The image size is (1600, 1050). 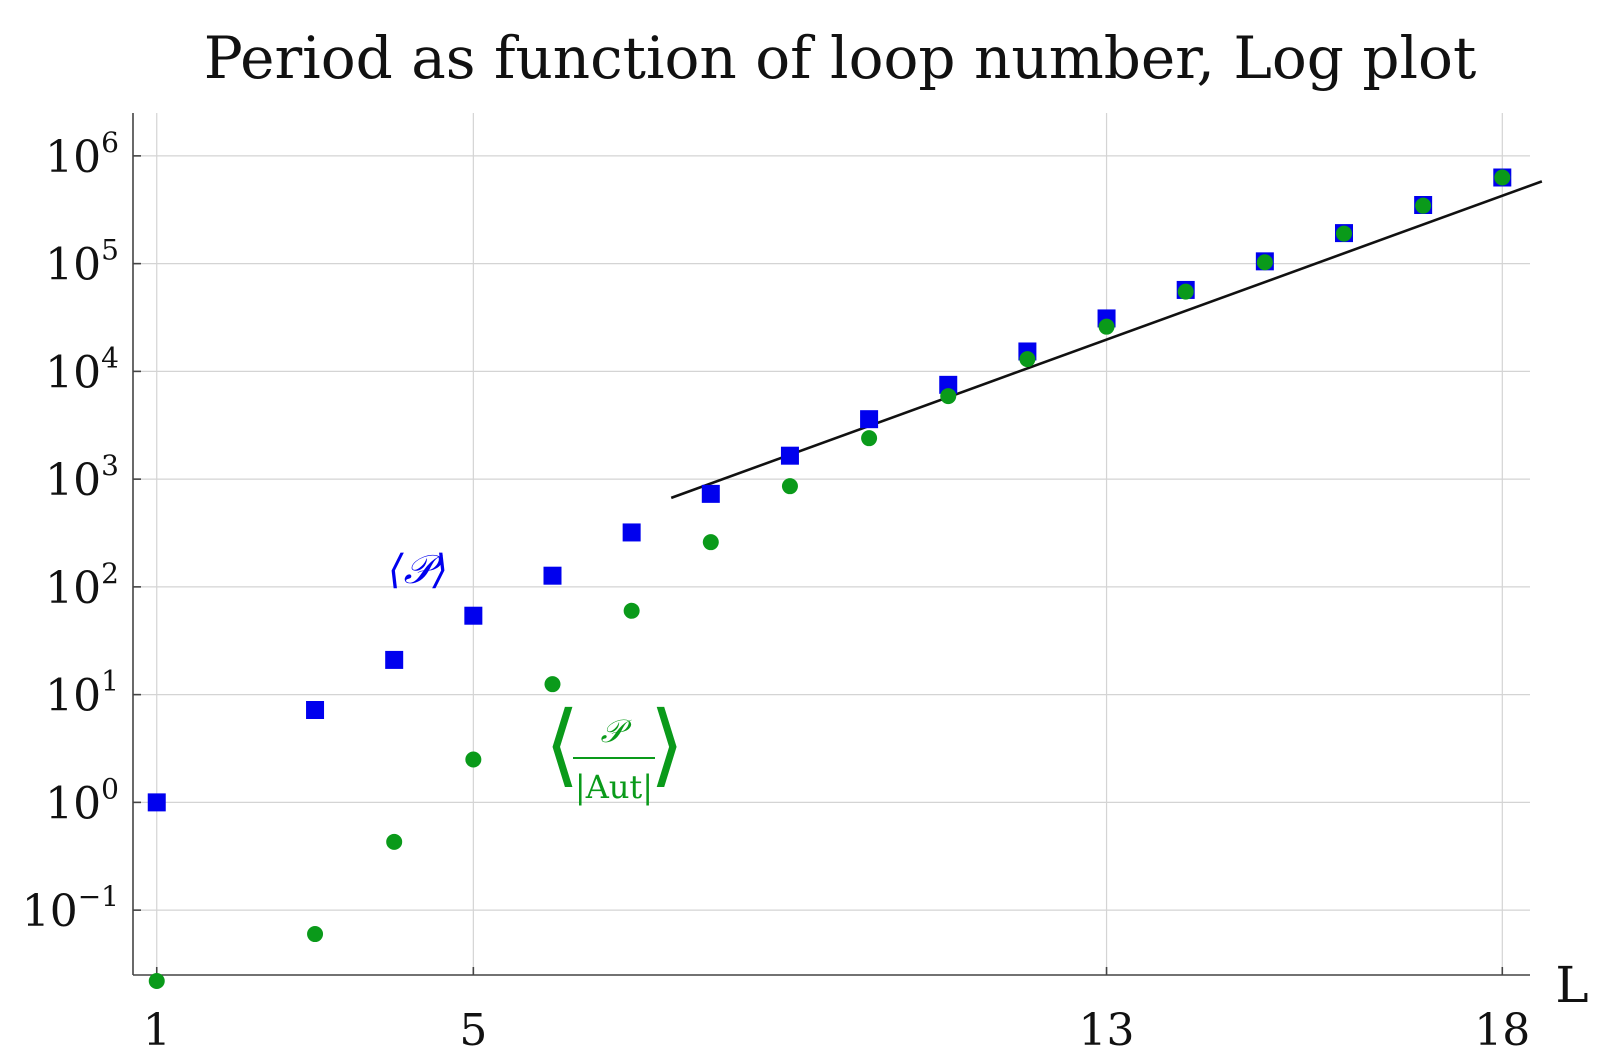 I want to click on y-tick-label: 10⁰, so click(x=82, y=800).